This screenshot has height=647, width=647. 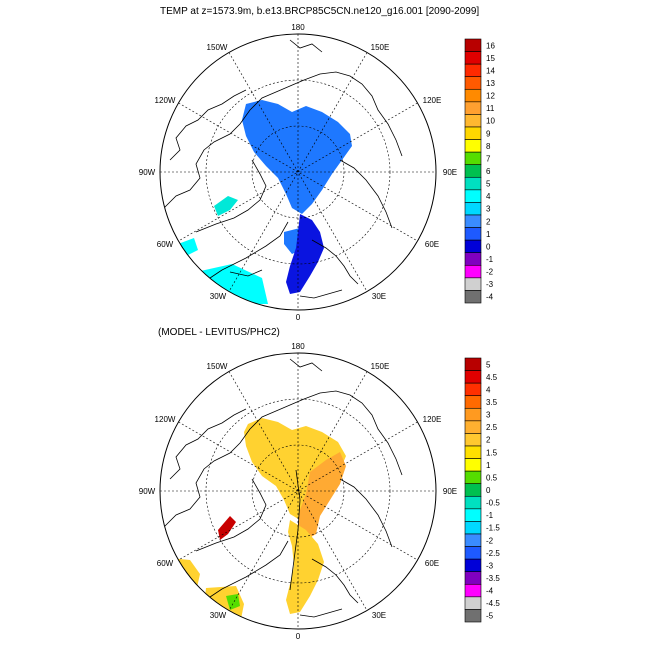 I want to click on bottom-colorbar-tick-label: 3.5, so click(x=492, y=402).